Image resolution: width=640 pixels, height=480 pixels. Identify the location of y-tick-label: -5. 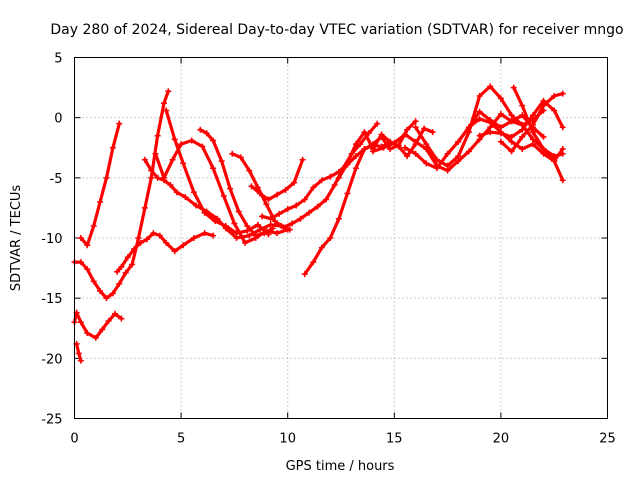
(56, 179).